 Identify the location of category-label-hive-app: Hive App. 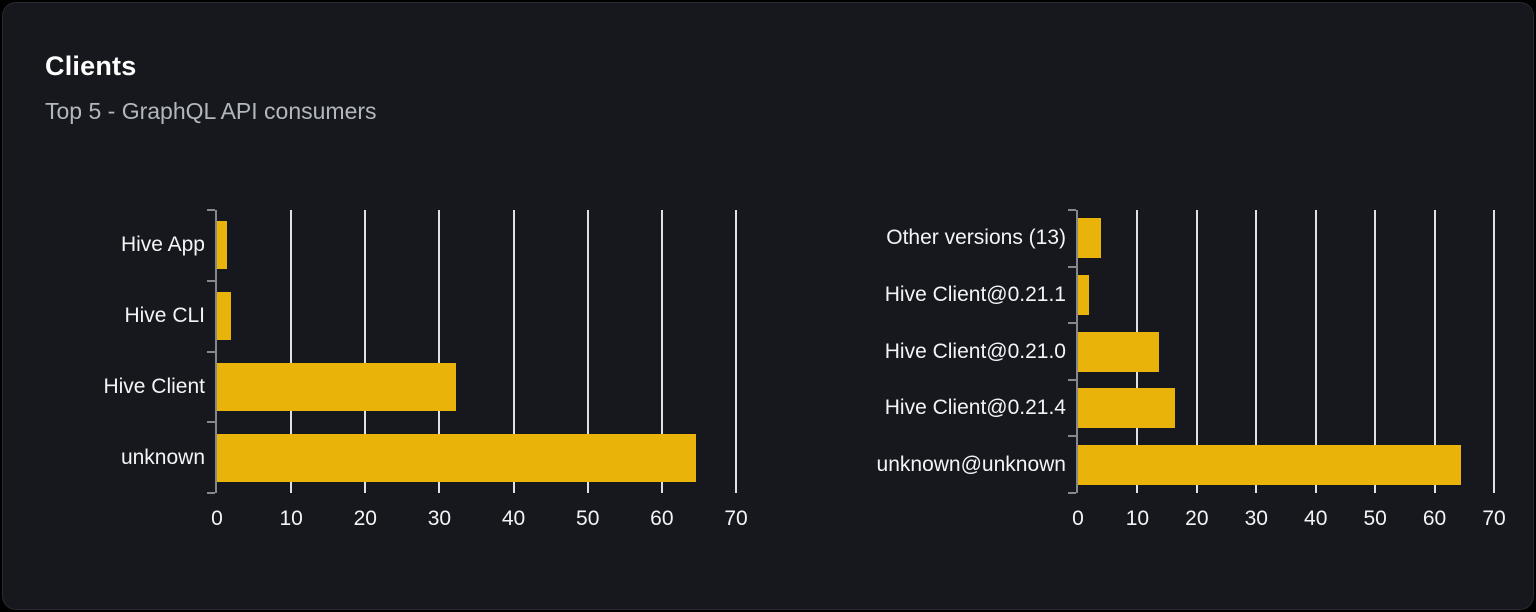
(162, 245).